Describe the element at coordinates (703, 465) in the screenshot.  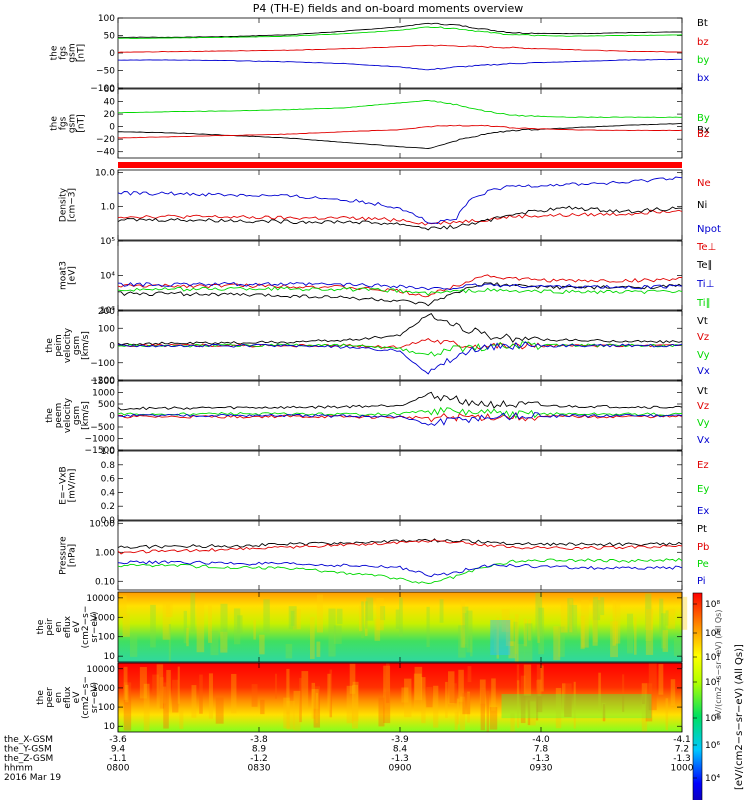
I see `legend-Ez: Ez` at that location.